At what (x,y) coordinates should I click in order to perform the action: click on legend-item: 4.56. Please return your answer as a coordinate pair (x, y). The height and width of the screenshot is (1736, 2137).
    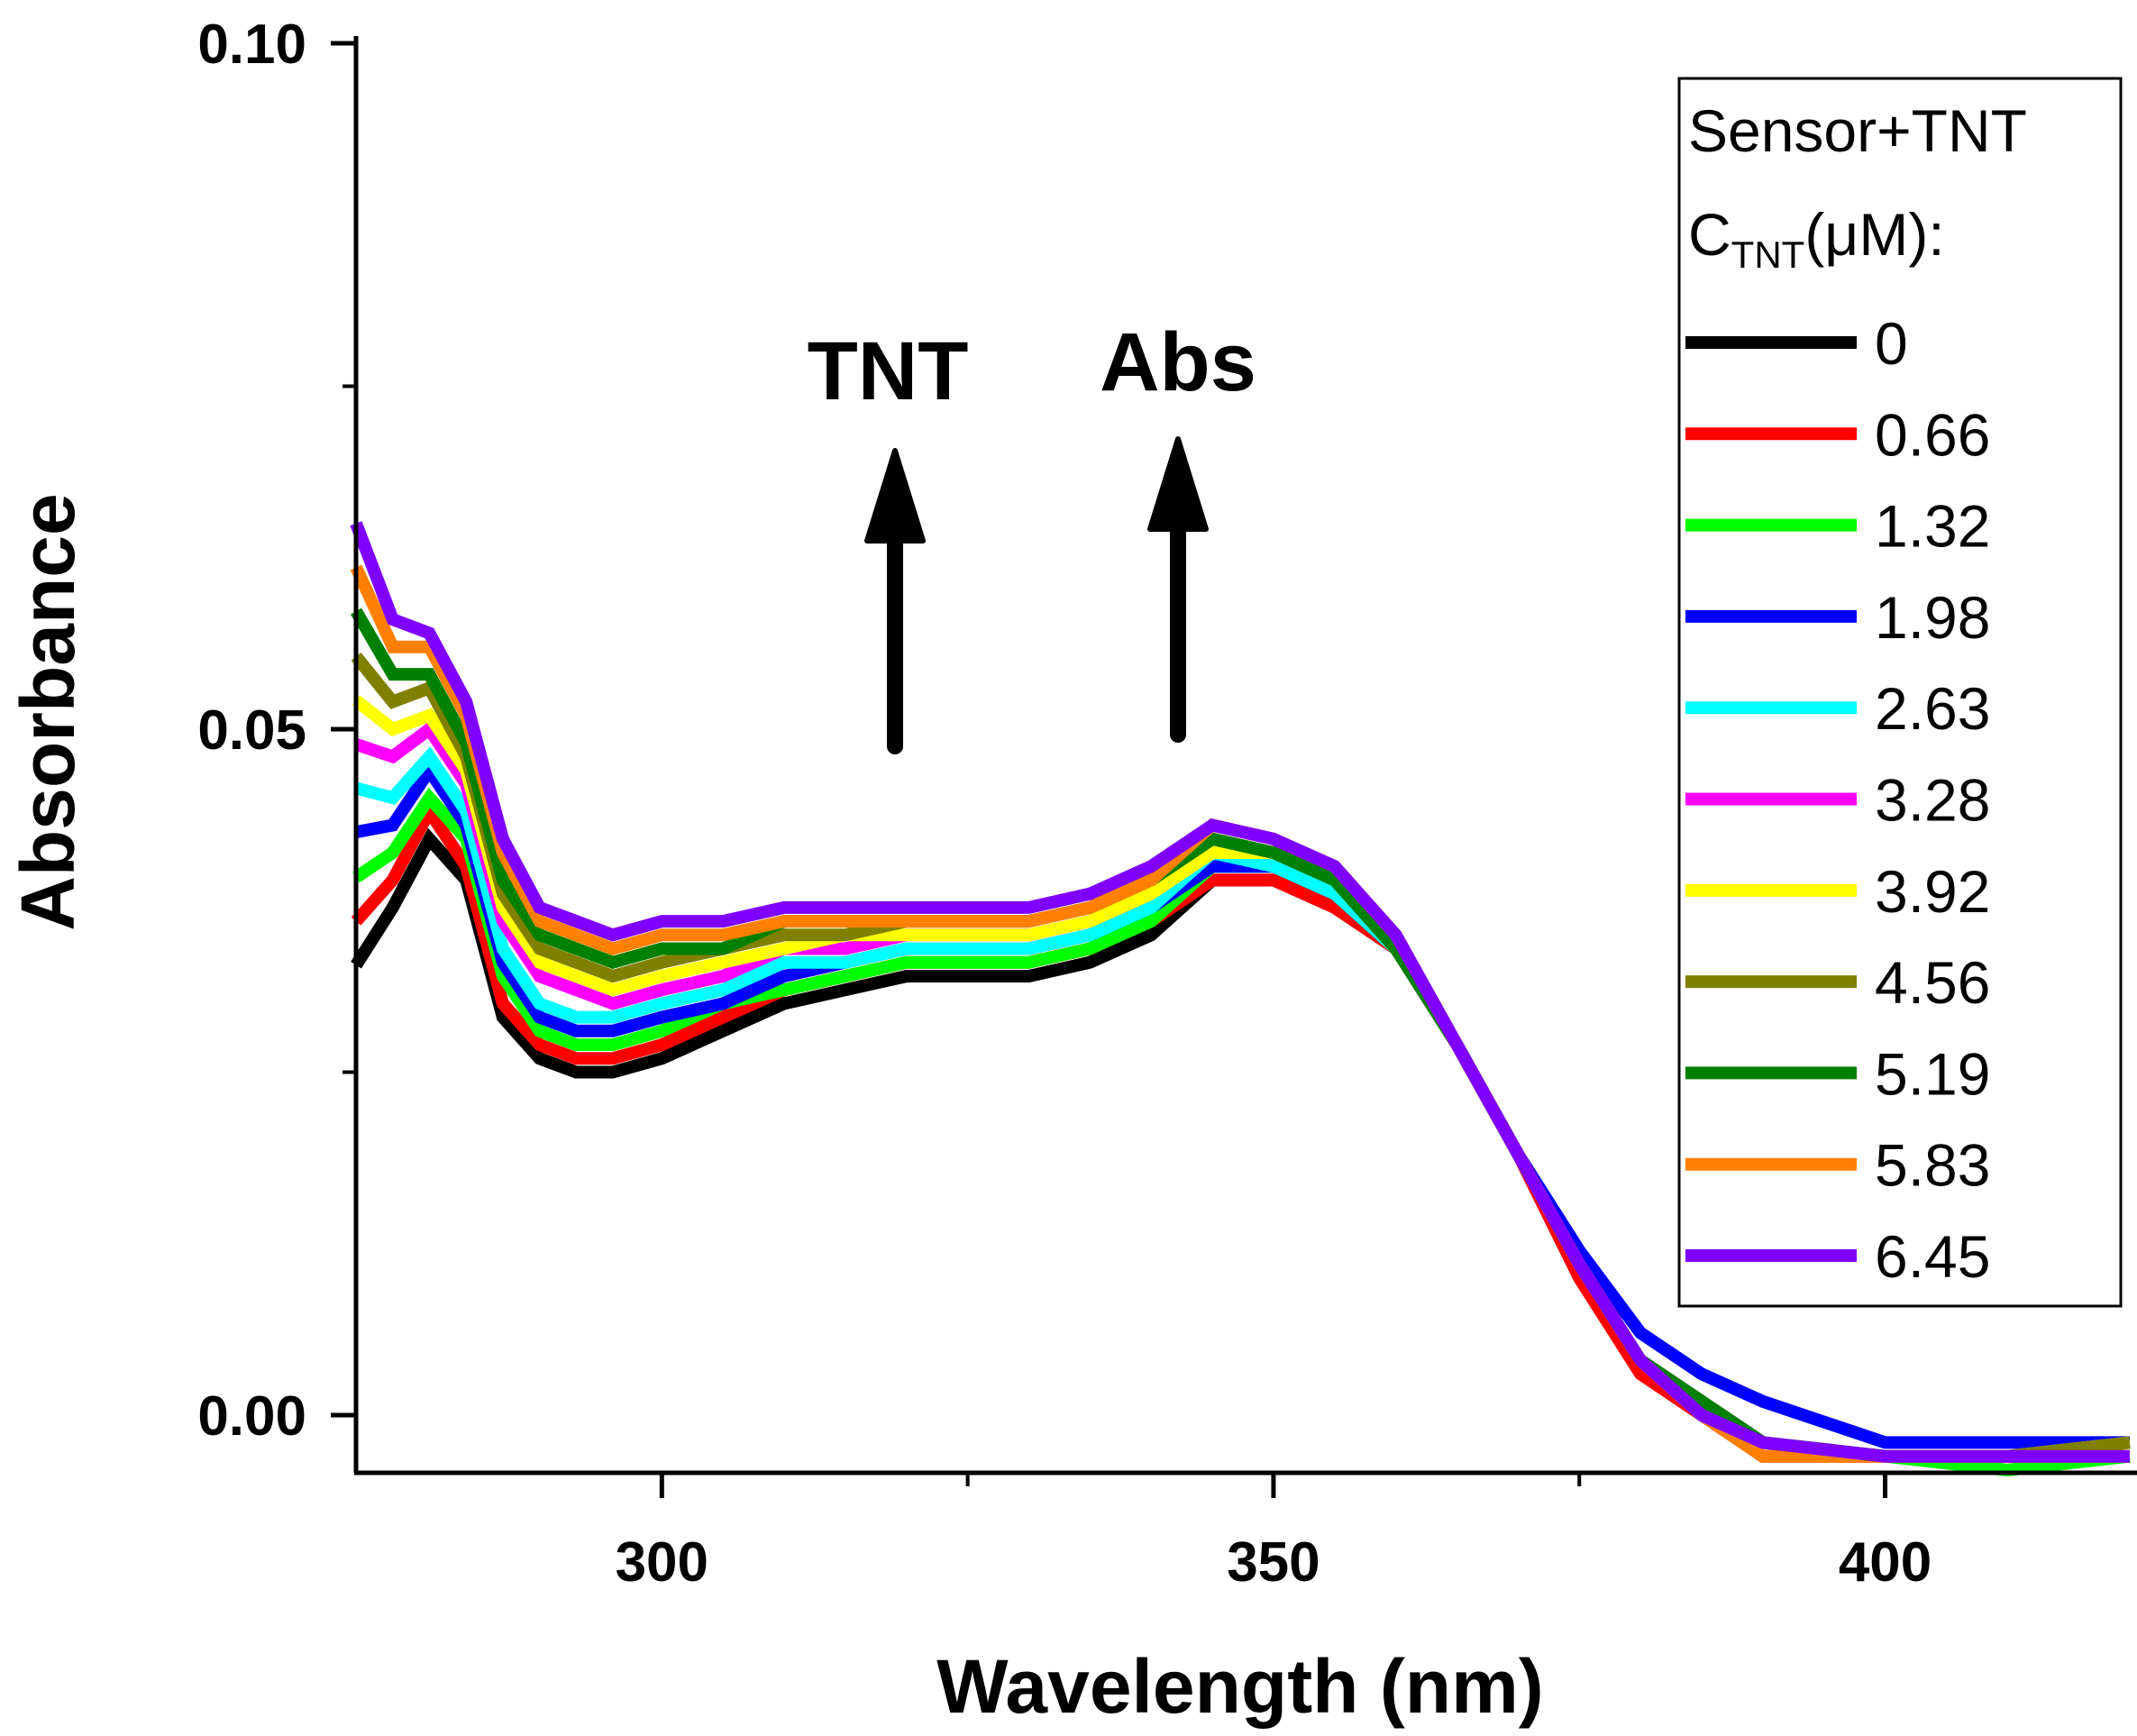
    Looking at the image, I should click on (1837, 982).